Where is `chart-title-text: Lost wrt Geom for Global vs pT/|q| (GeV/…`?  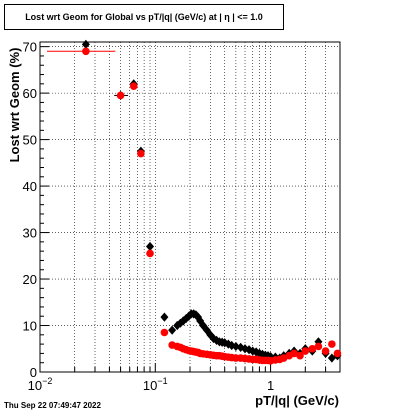 chart-title-text: Lost wrt Geom for Global vs pT/|q| (GeV/… is located at coordinates (144, 17).